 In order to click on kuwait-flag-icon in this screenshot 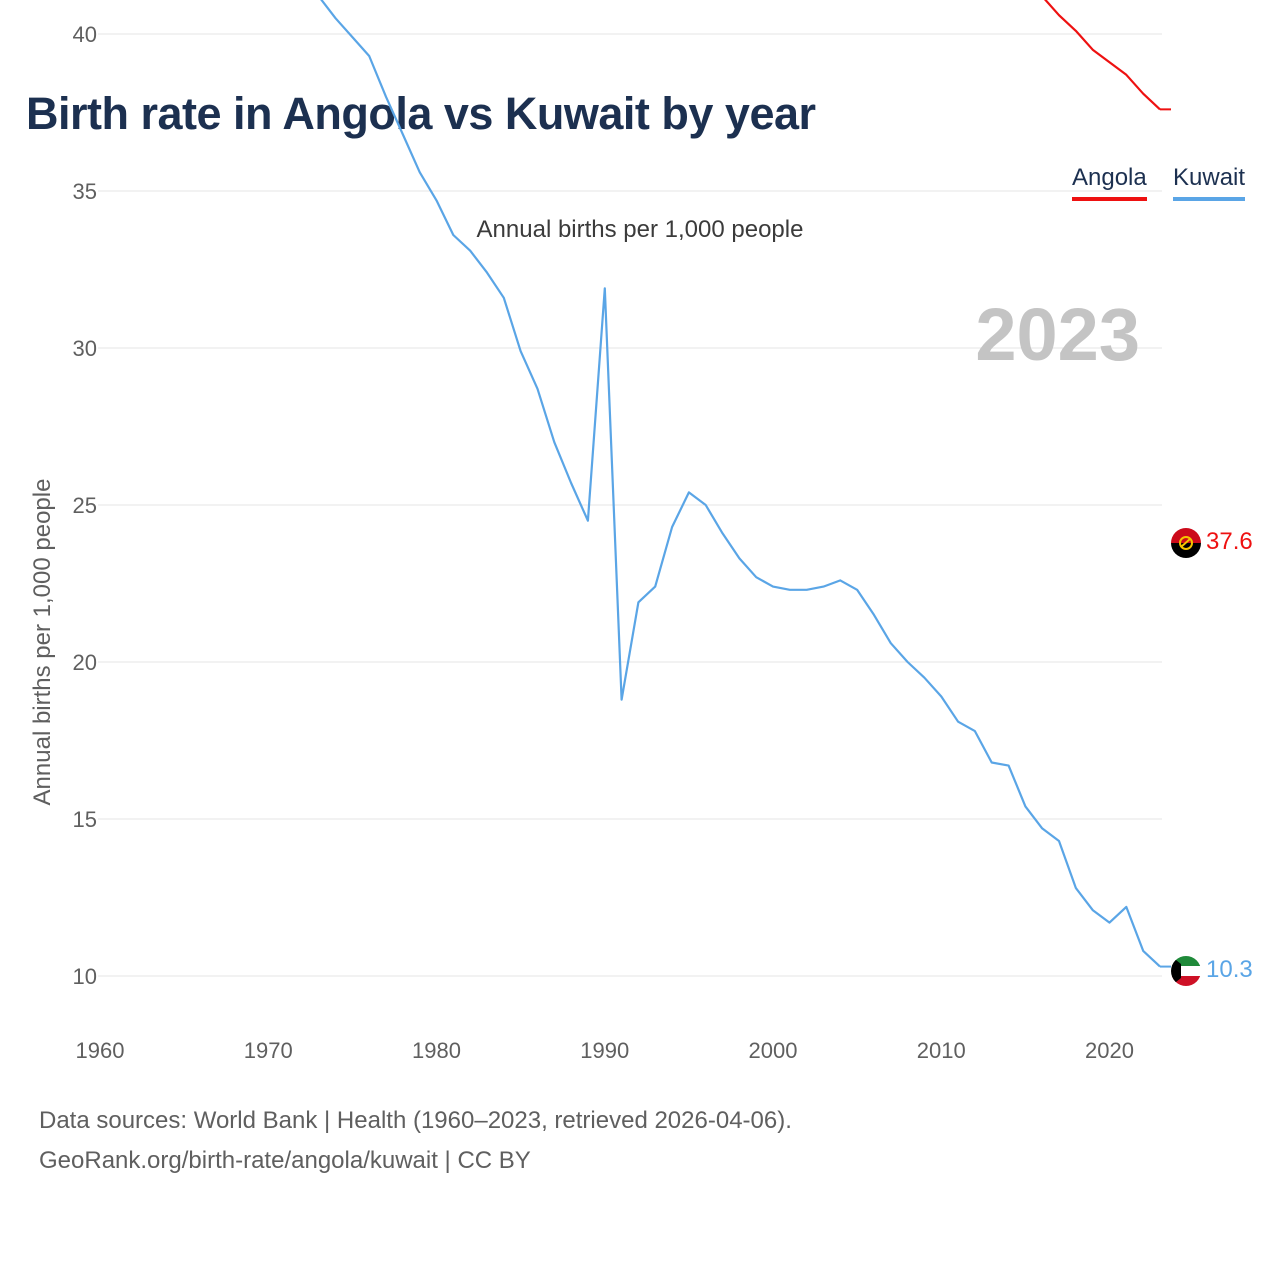, I will do `click(1186, 971)`.